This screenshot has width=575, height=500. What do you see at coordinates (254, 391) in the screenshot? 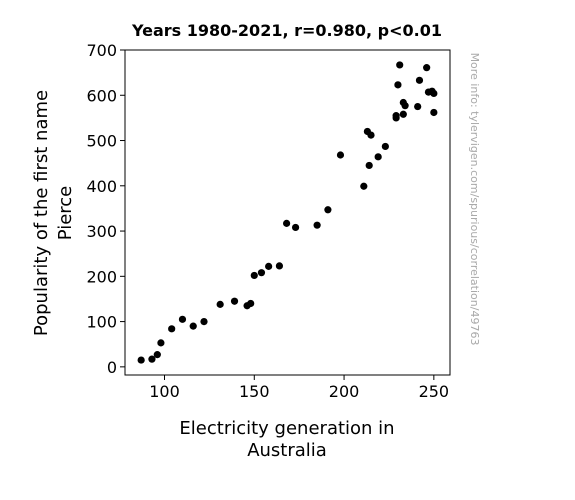
I see `x-tick-label: 150` at bounding box center [254, 391].